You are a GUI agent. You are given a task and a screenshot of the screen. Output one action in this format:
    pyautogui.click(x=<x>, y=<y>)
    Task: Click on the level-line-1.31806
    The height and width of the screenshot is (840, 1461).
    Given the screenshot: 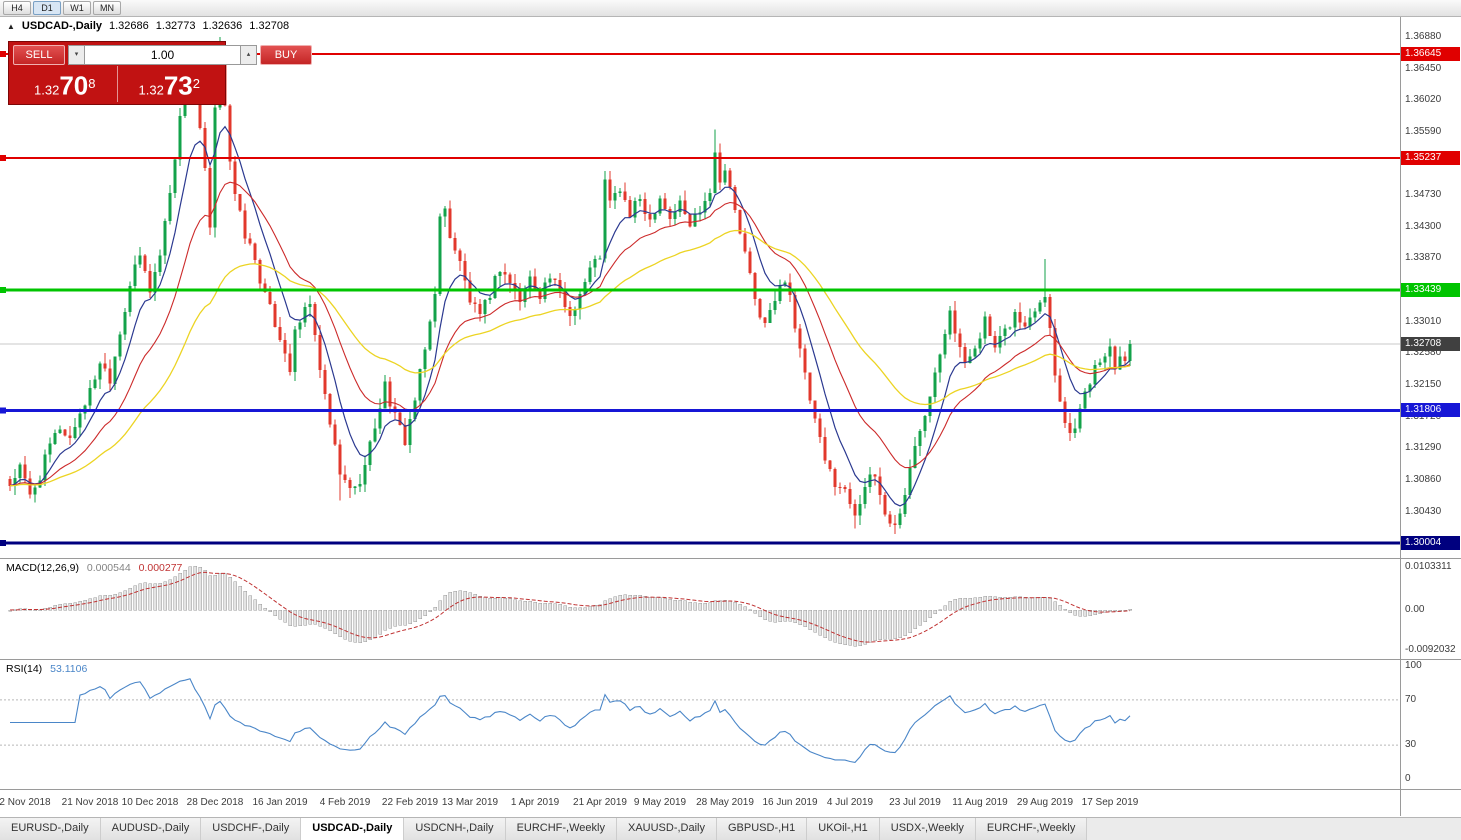 What is the action you would take?
    pyautogui.click(x=700, y=410)
    